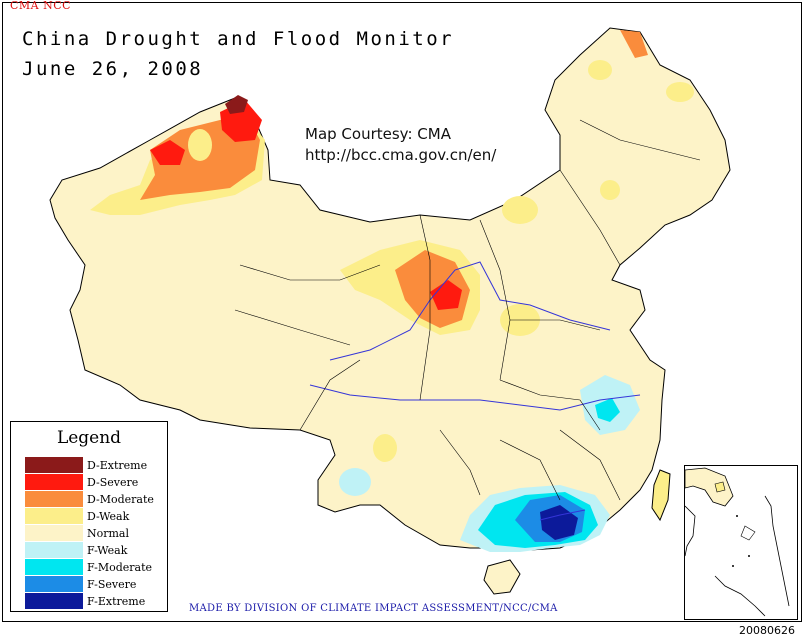 The image size is (807, 637). What do you see at coordinates (116, 601) in the screenshot?
I see `legend-label: F-Extreme` at bounding box center [116, 601].